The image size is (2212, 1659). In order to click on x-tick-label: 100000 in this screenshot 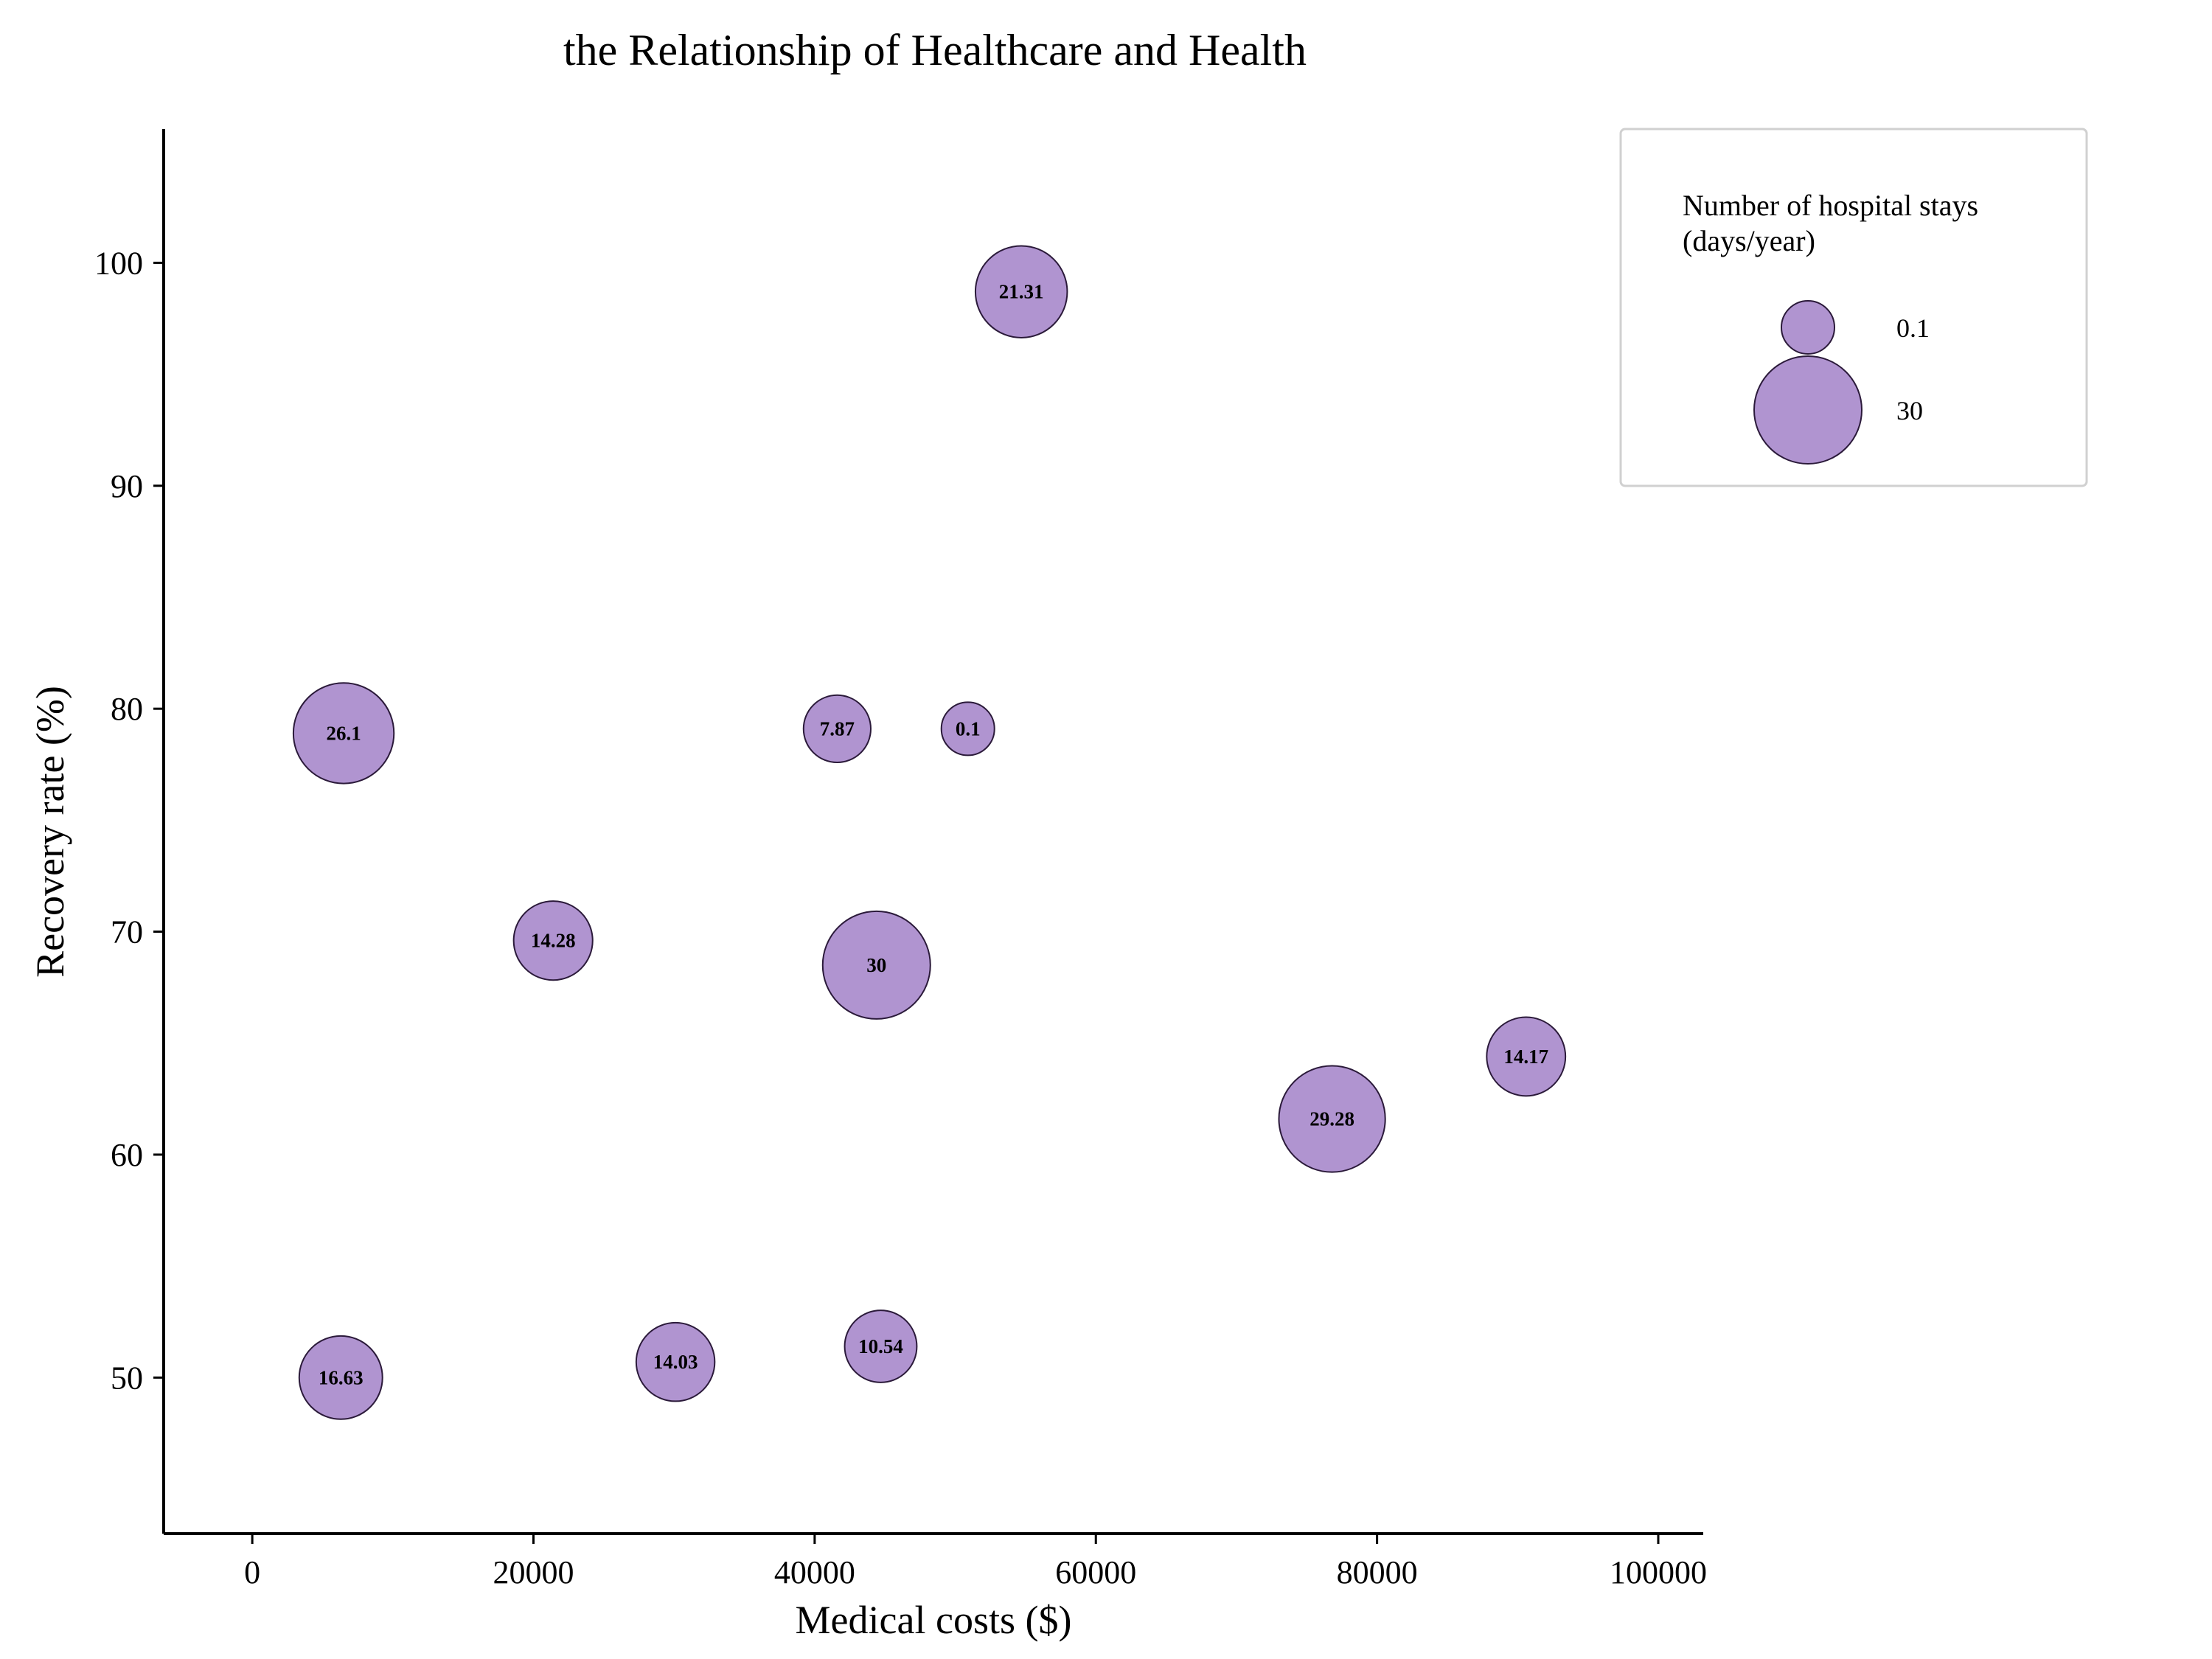, I will do `click(1658, 1572)`.